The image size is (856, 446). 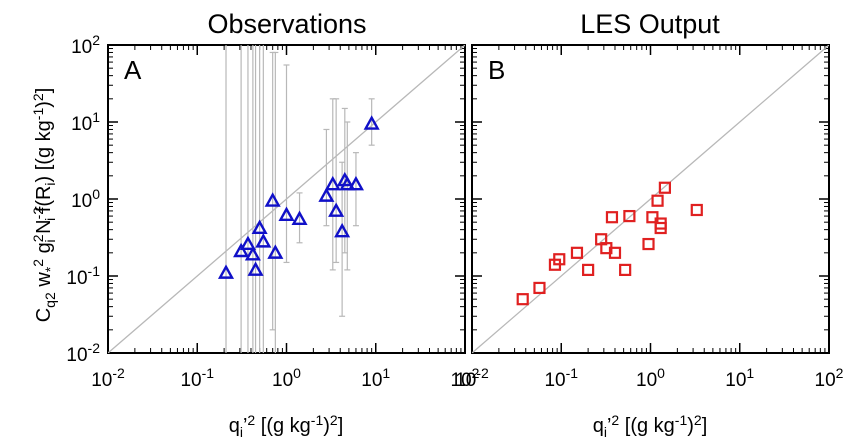 I want to click on panel-b-title: LES Output, so click(x=650, y=24).